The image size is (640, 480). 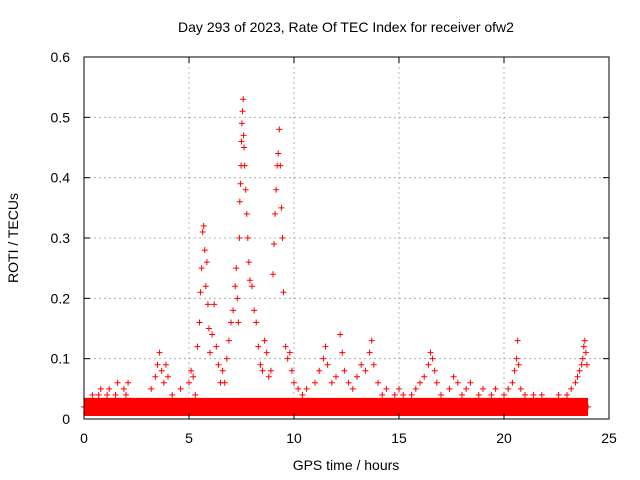 What do you see at coordinates (609, 438) in the screenshot?
I see `x-tick-label: 25` at bounding box center [609, 438].